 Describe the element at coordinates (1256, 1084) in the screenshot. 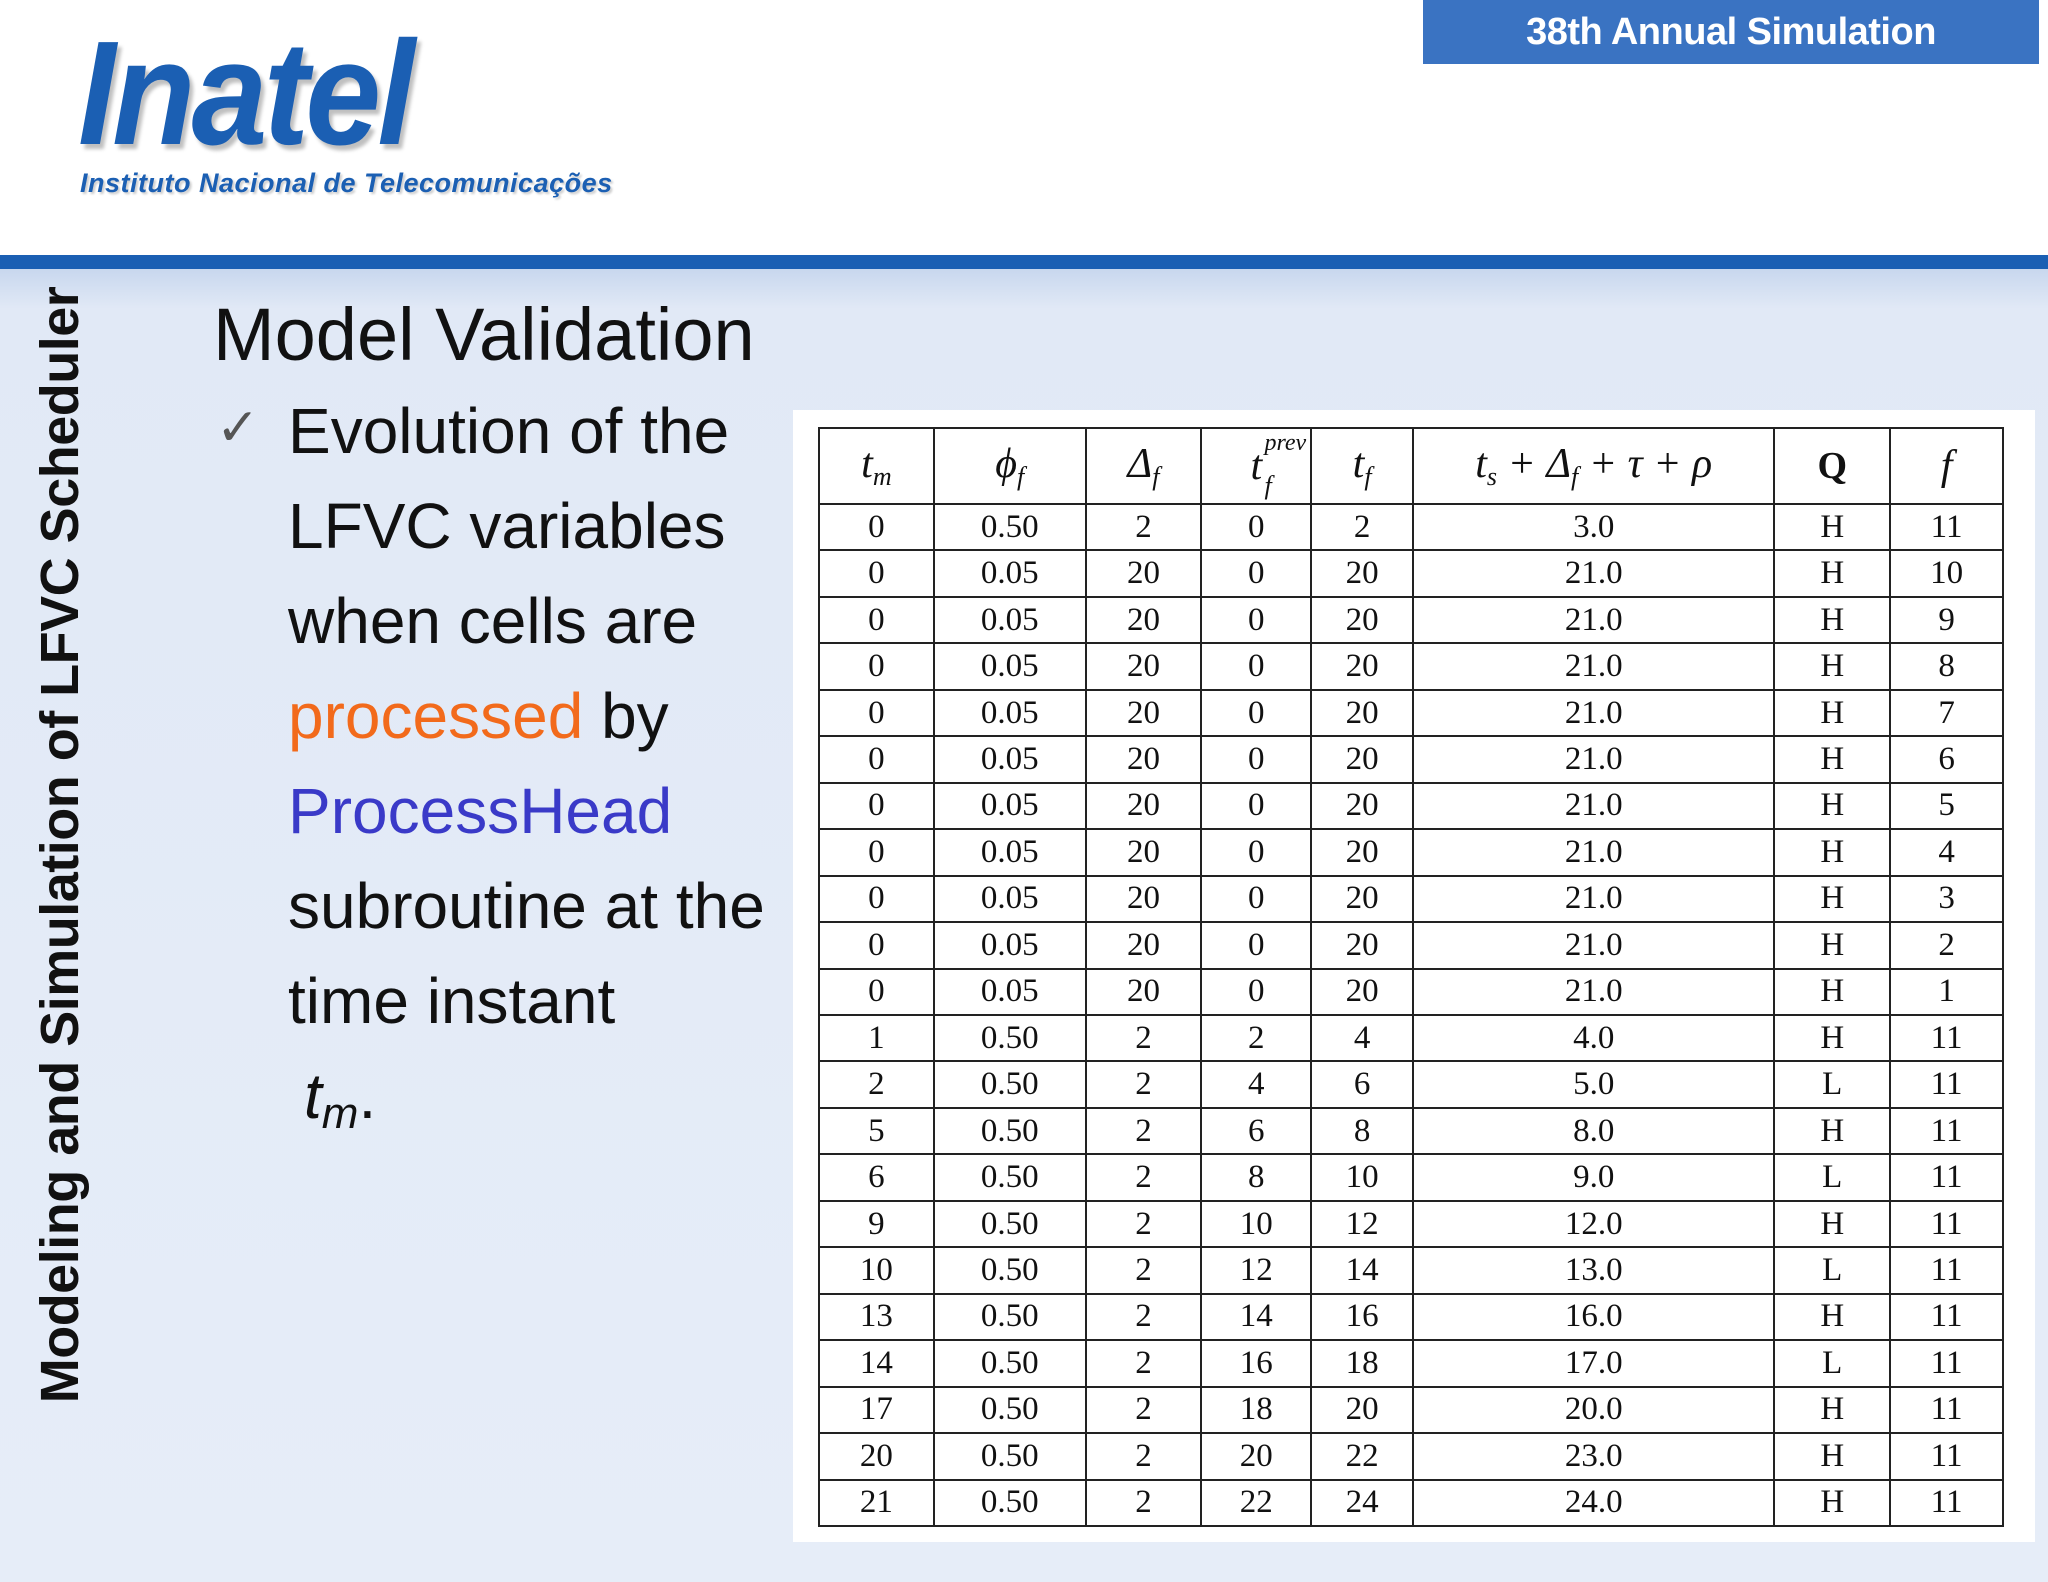

I see `cell-tf-prev: 4` at that location.